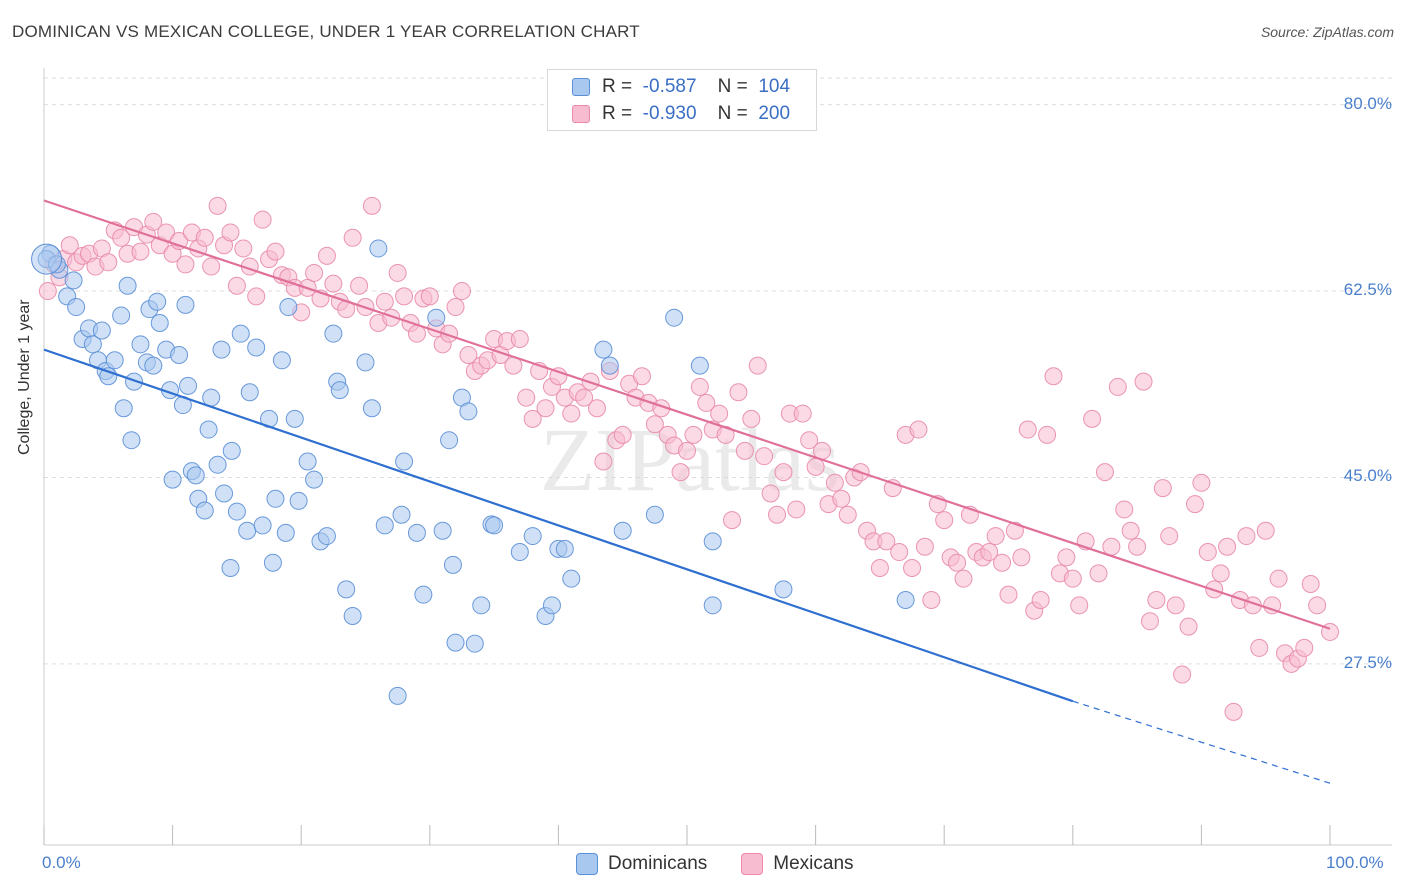 Image resolution: width=1406 pixels, height=892 pixels. What do you see at coordinates (24, 377) in the screenshot?
I see `y-axis-label: College, Under 1 year` at bounding box center [24, 377].